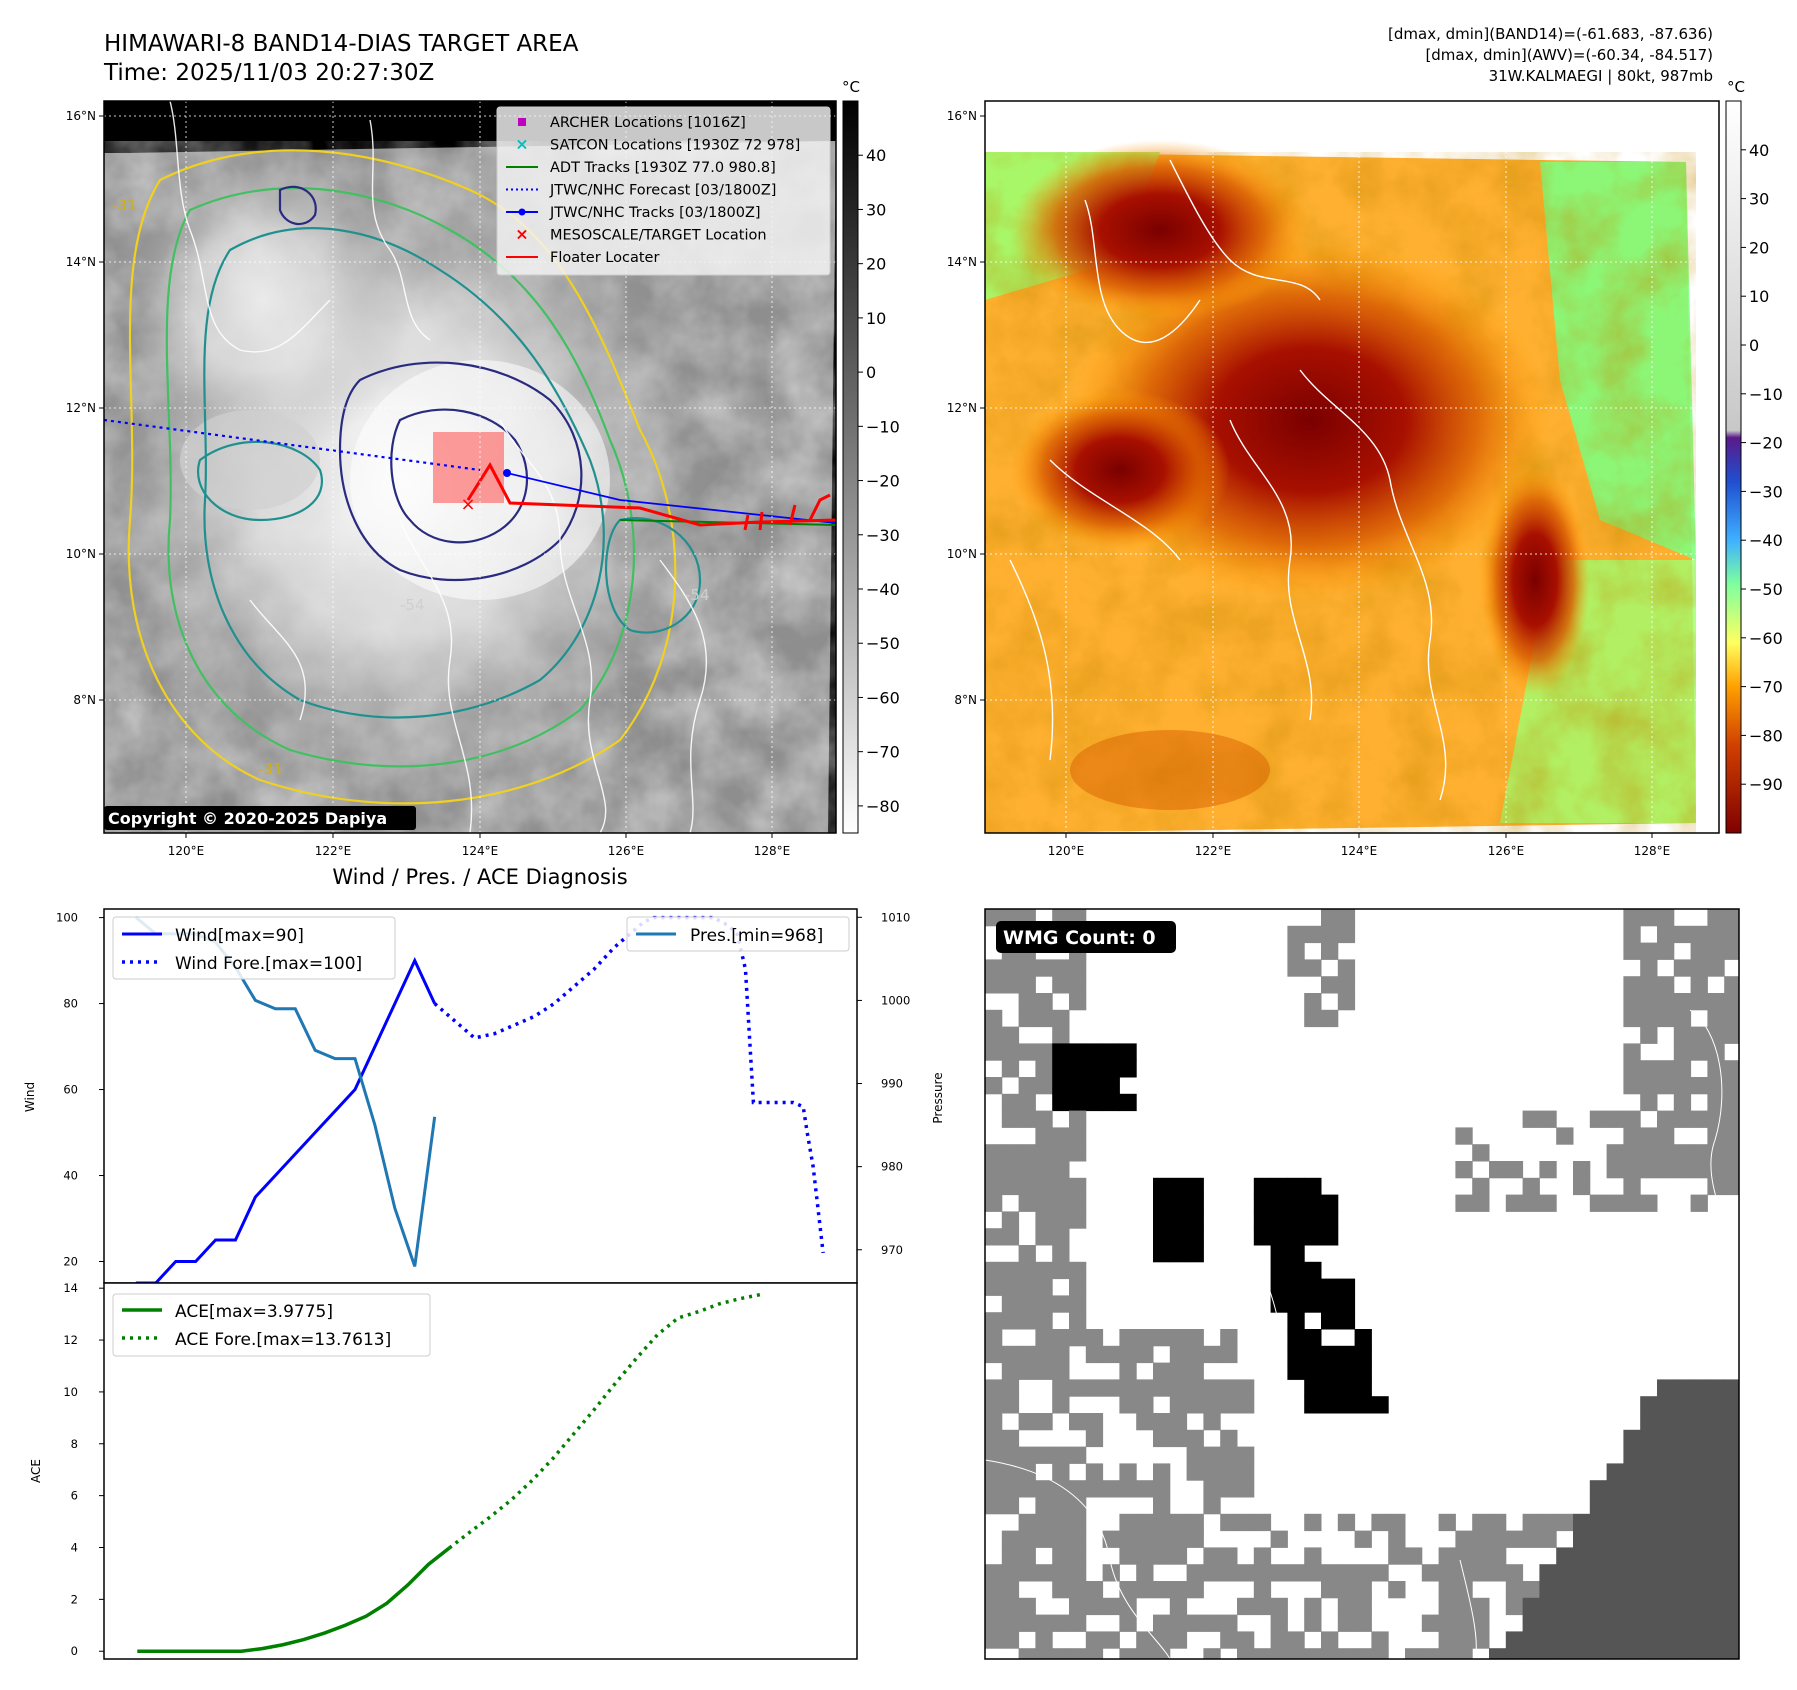  What do you see at coordinates (871, 456) in the screenshot?
I see `ir-colorbar: °C 40 30 20 10 0 −10 −20 −30 −40 −50 −60 −70 −80` at bounding box center [871, 456].